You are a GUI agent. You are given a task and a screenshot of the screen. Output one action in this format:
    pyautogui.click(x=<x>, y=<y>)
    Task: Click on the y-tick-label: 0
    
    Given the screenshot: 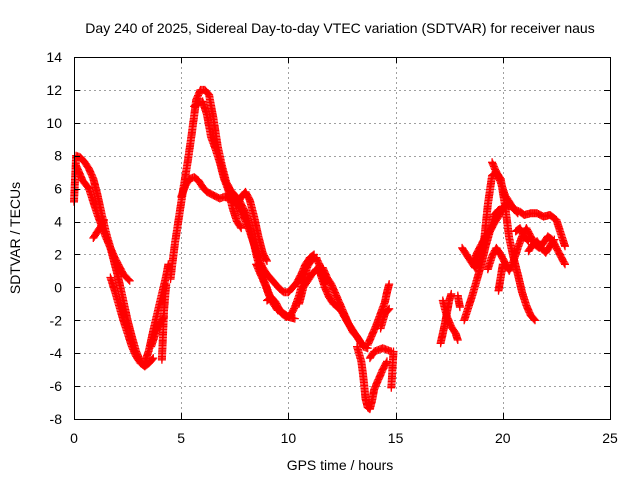 What is the action you would take?
    pyautogui.click(x=58, y=287)
    